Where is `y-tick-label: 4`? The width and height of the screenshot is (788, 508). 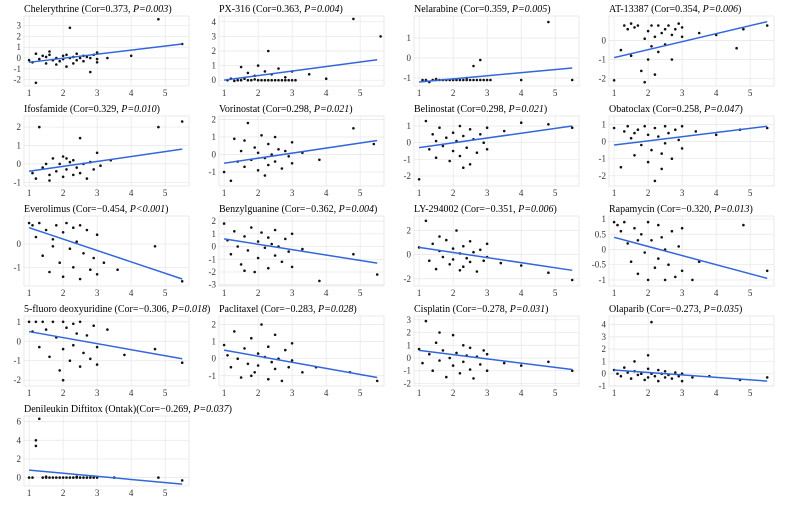 y-tick-label: 4 is located at coordinates (214, 22).